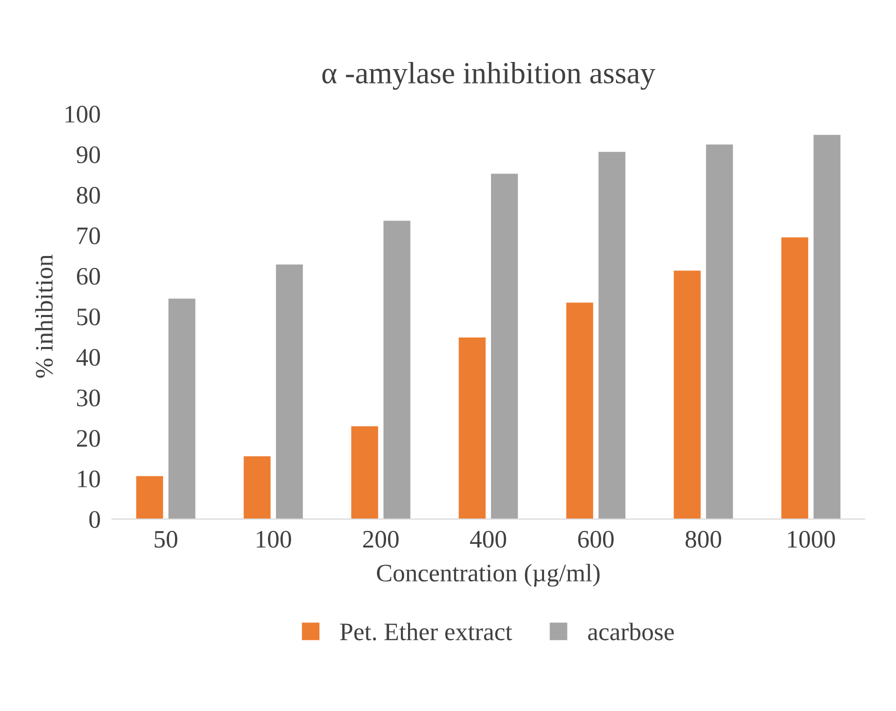  I want to click on y-tick-label: 90, so click(88, 155).